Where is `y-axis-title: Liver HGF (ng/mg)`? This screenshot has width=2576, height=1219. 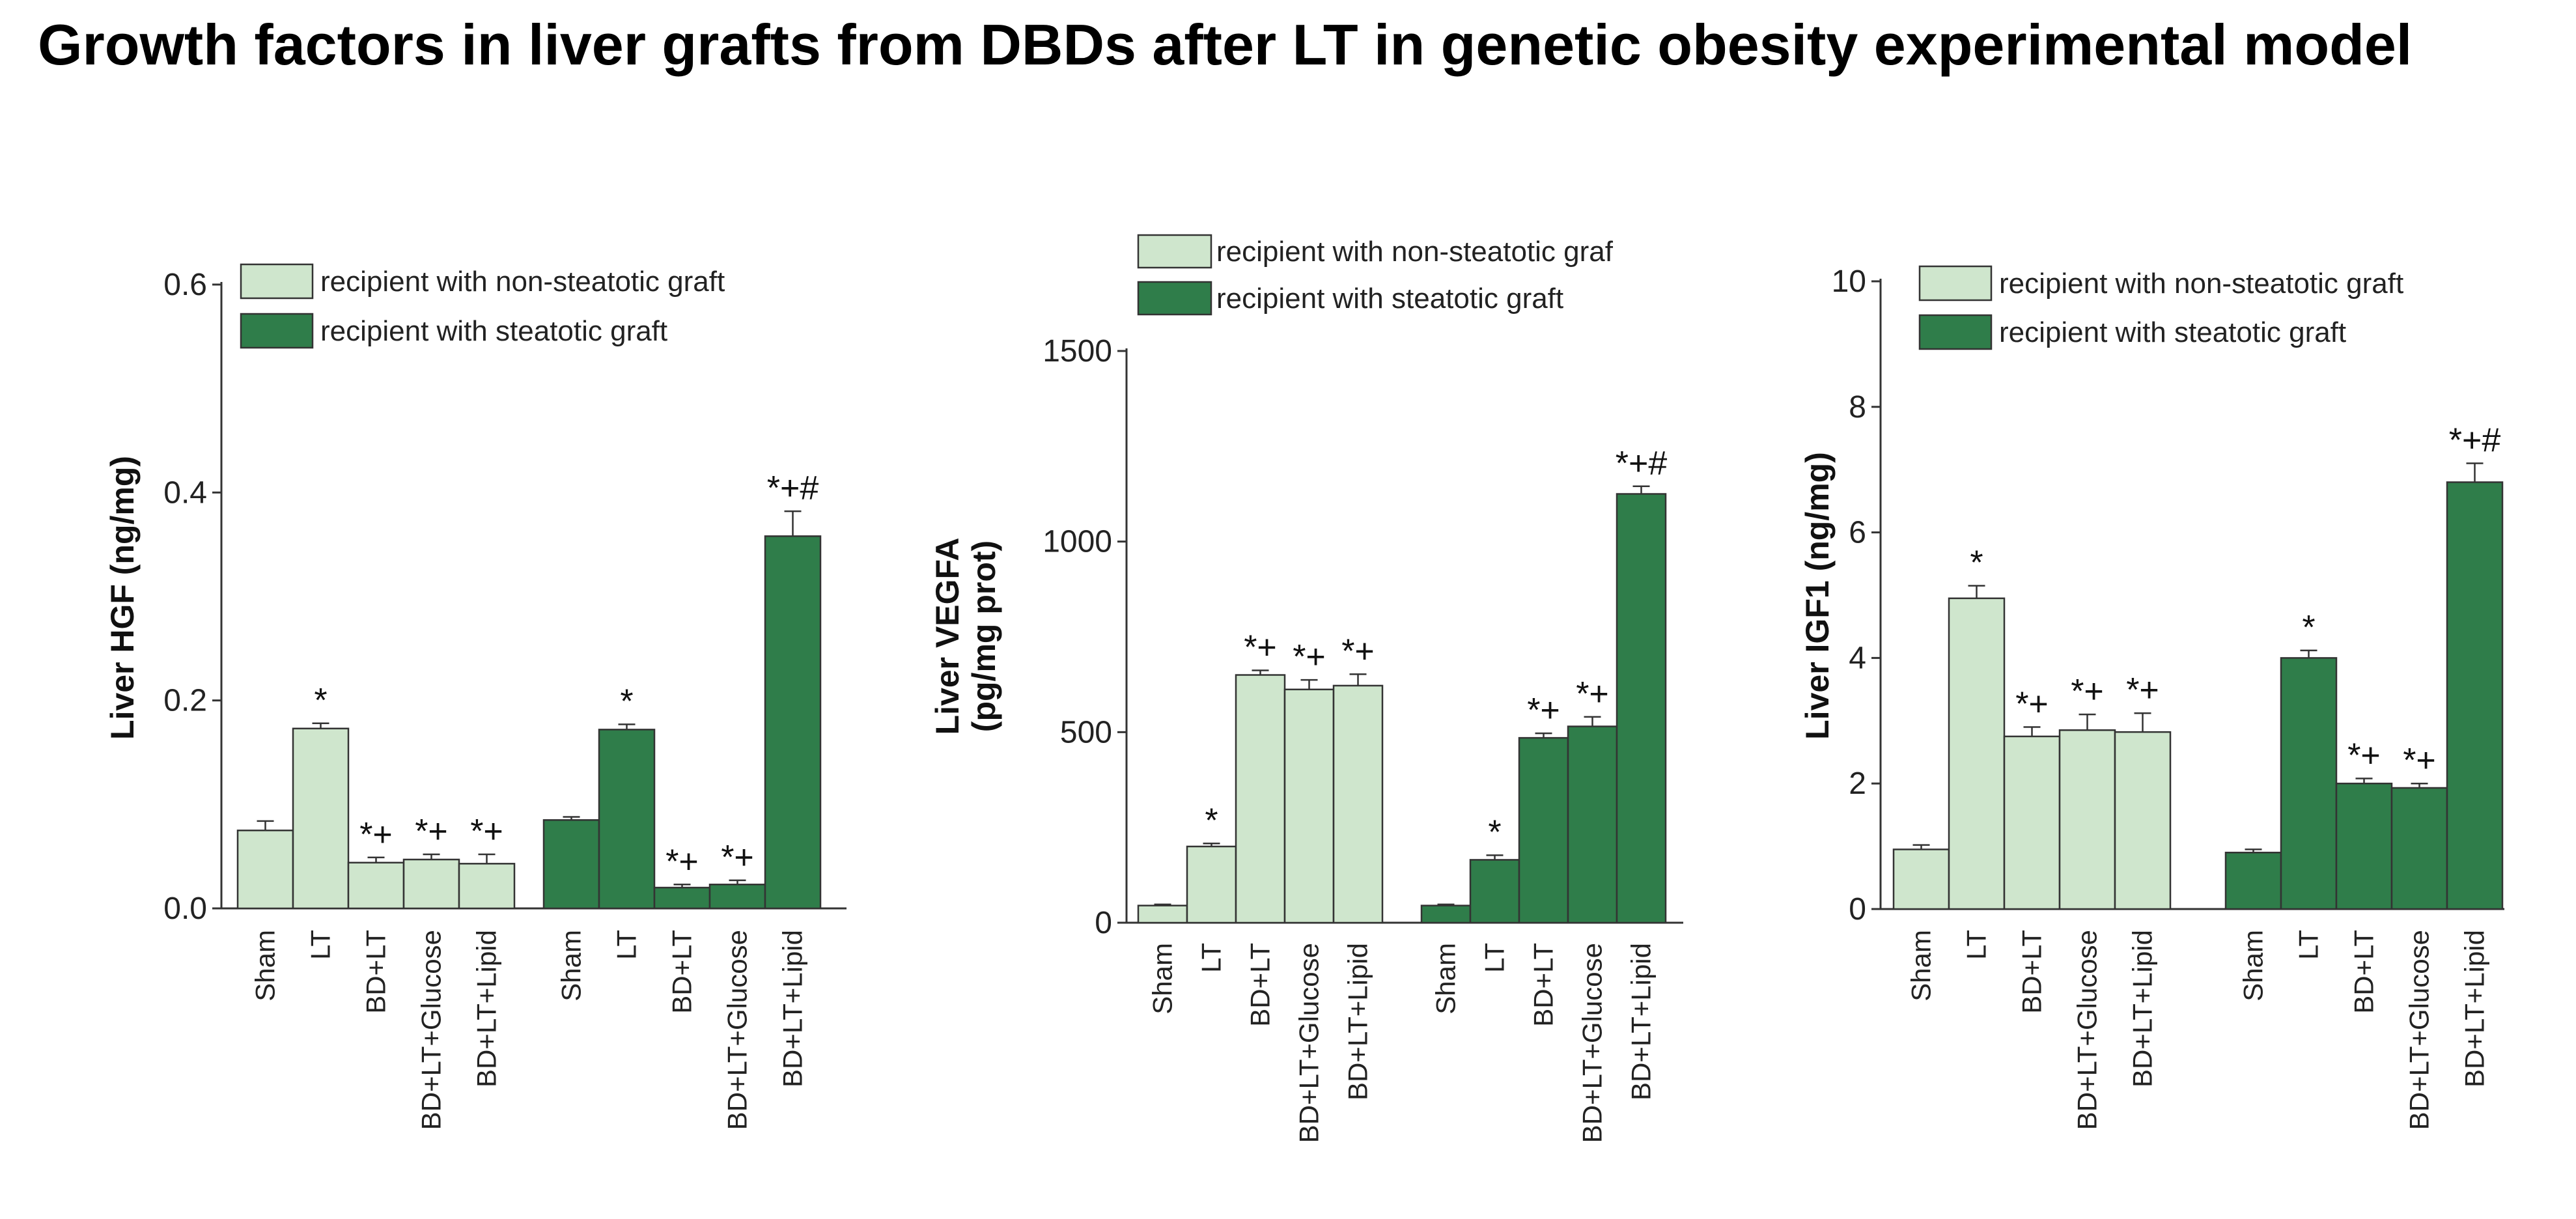 y-axis-title: Liver HGF (ng/mg) is located at coordinates (123, 598).